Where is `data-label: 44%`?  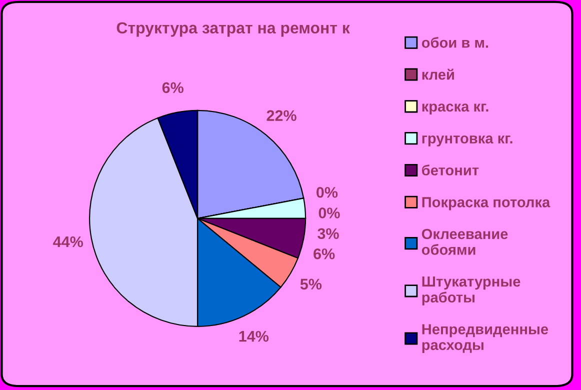 data-label: 44% is located at coordinates (68, 242).